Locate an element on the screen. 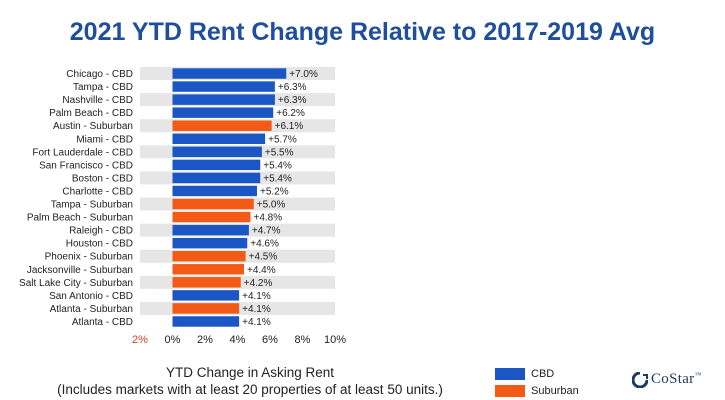 Image resolution: width=725 pixels, height=400 pixels. data-label: +4.6% is located at coordinates (264, 244).